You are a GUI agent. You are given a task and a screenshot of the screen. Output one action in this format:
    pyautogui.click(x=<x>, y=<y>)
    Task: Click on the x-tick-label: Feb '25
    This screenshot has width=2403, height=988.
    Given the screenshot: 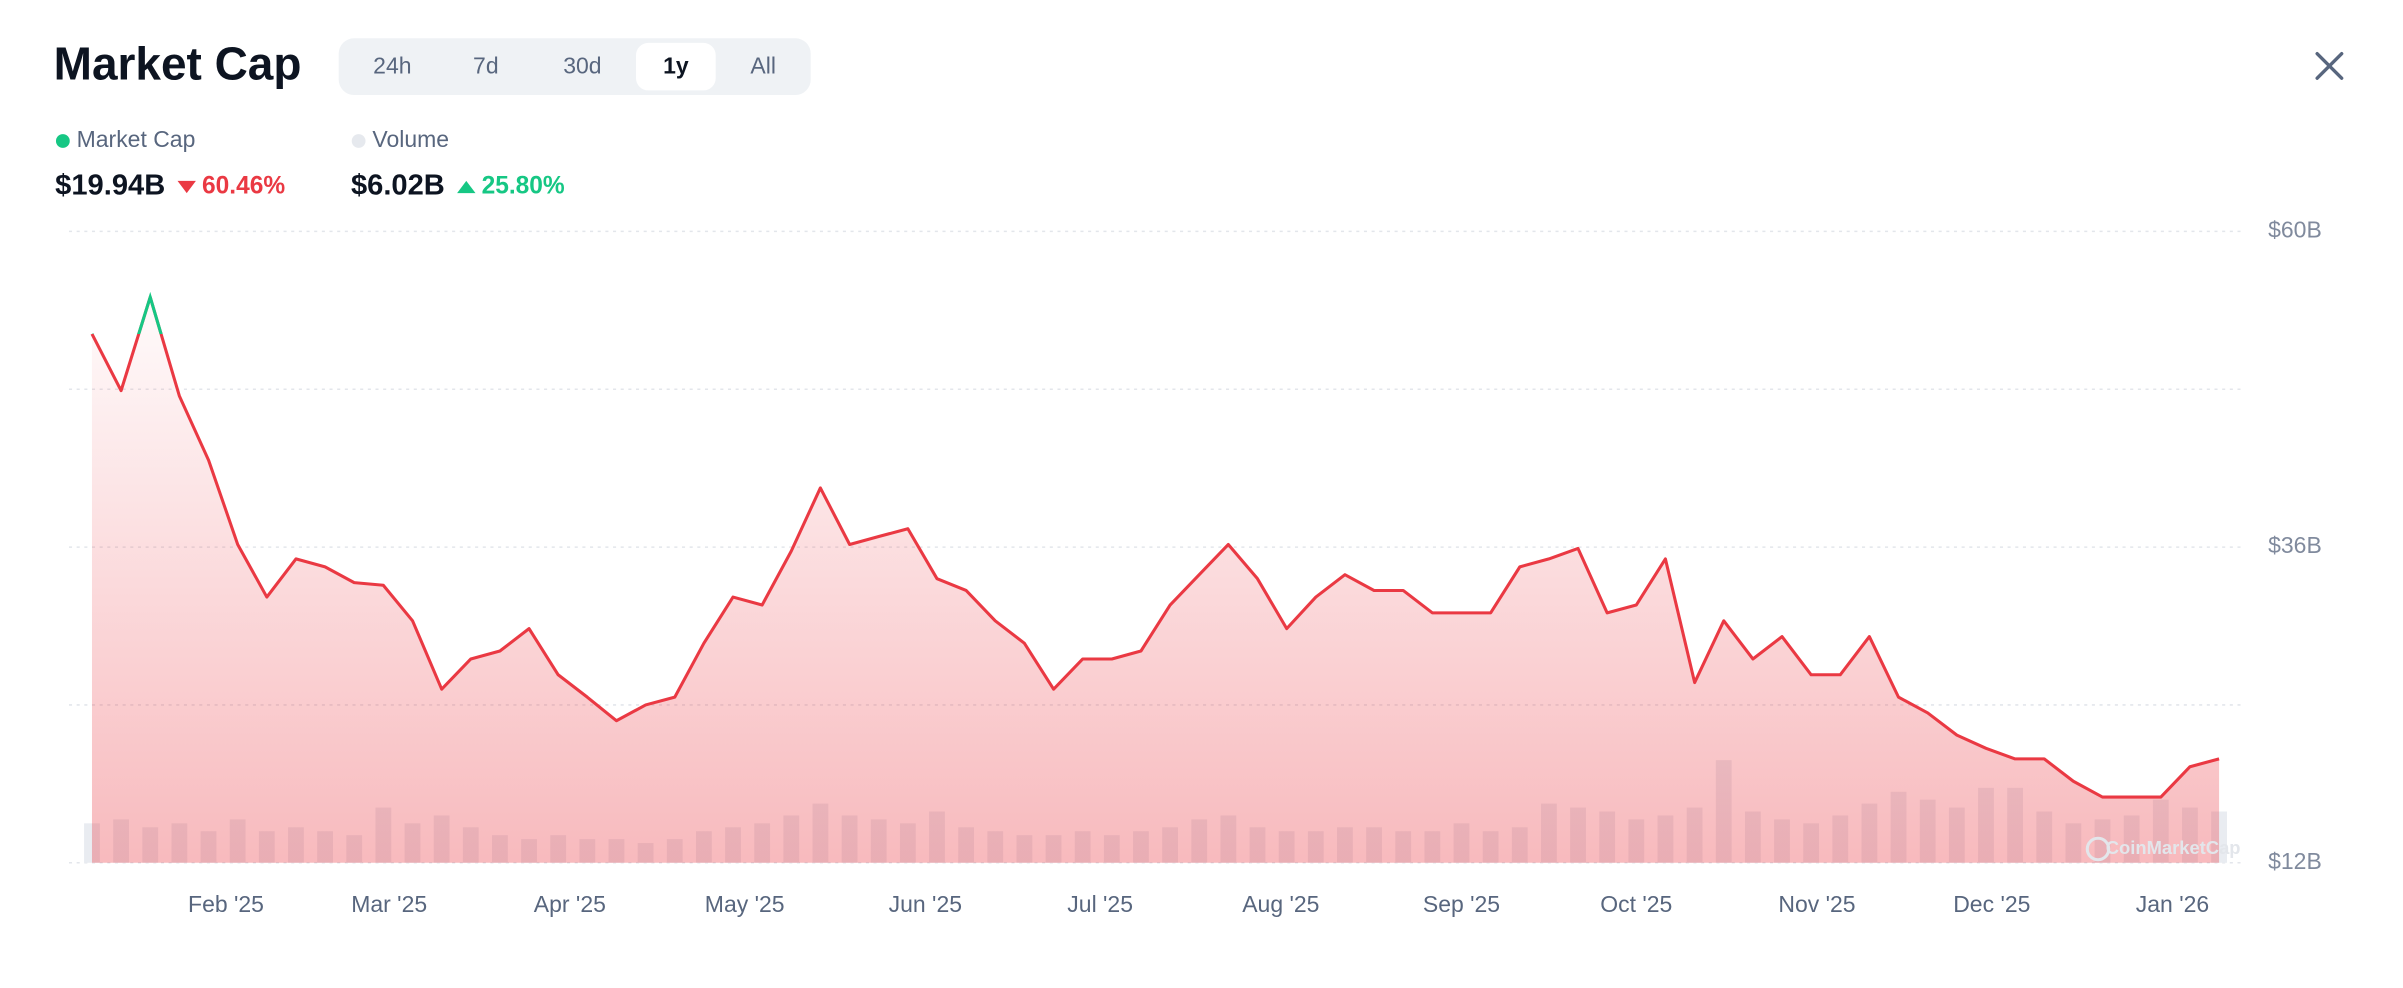 What is the action you would take?
    pyautogui.click(x=226, y=904)
    